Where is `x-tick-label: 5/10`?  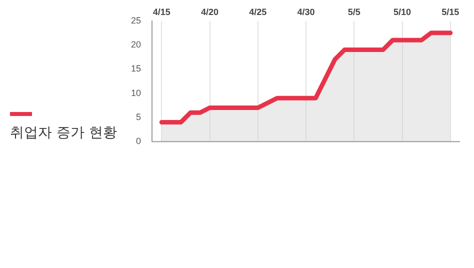 x-tick-label: 5/10 is located at coordinates (402, 11).